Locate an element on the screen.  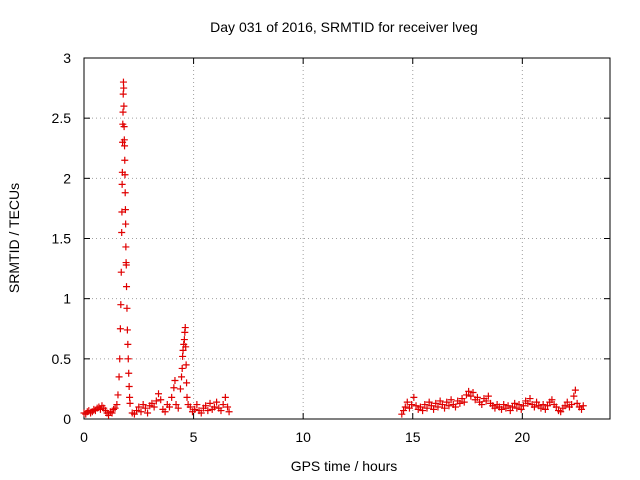
x-tick-label: 10 is located at coordinates (303, 437).